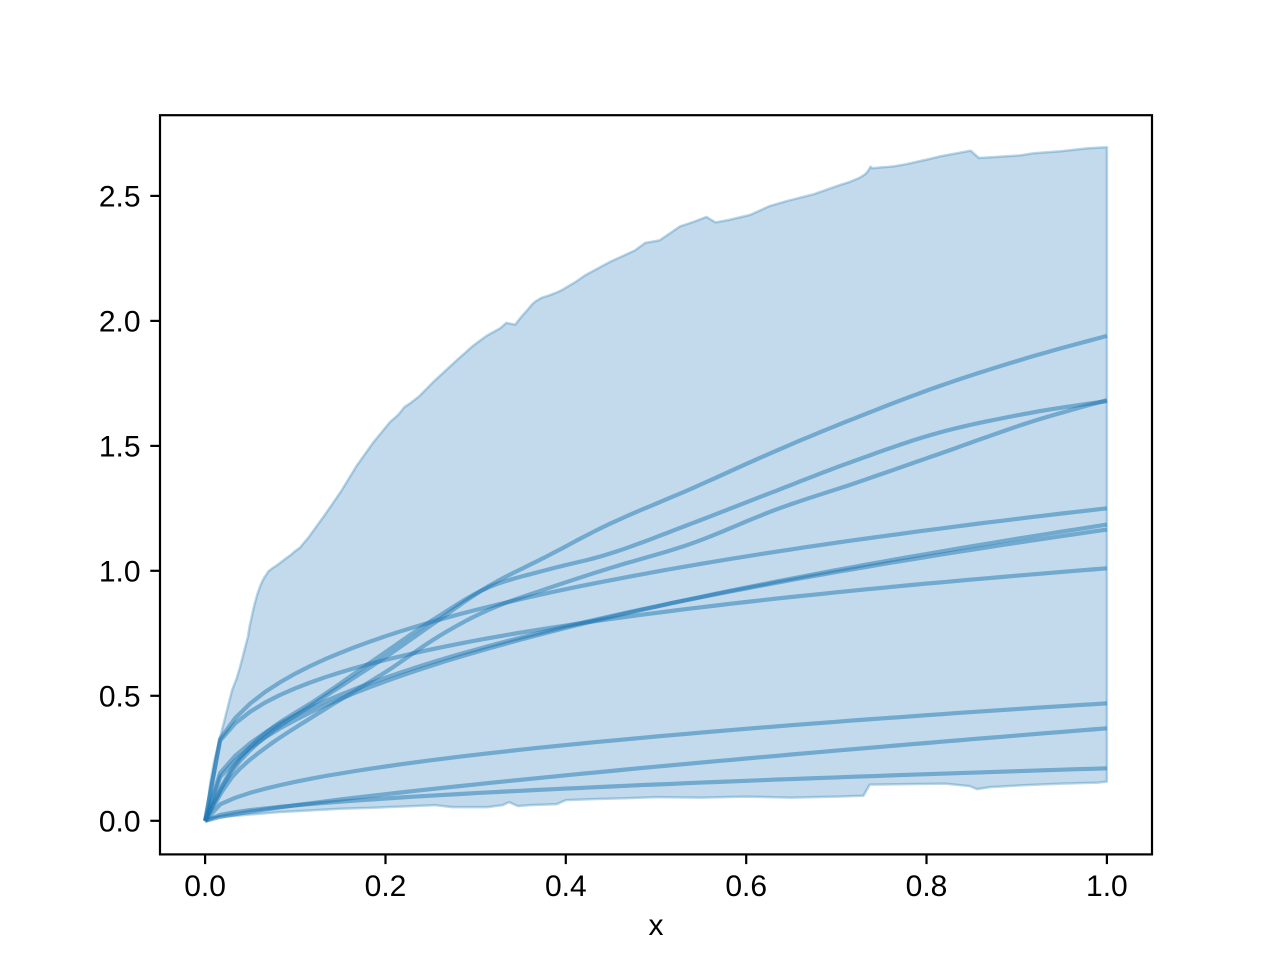 The width and height of the screenshot is (1280, 960). What do you see at coordinates (746, 886) in the screenshot?
I see `svg-text: 0.6` at bounding box center [746, 886].